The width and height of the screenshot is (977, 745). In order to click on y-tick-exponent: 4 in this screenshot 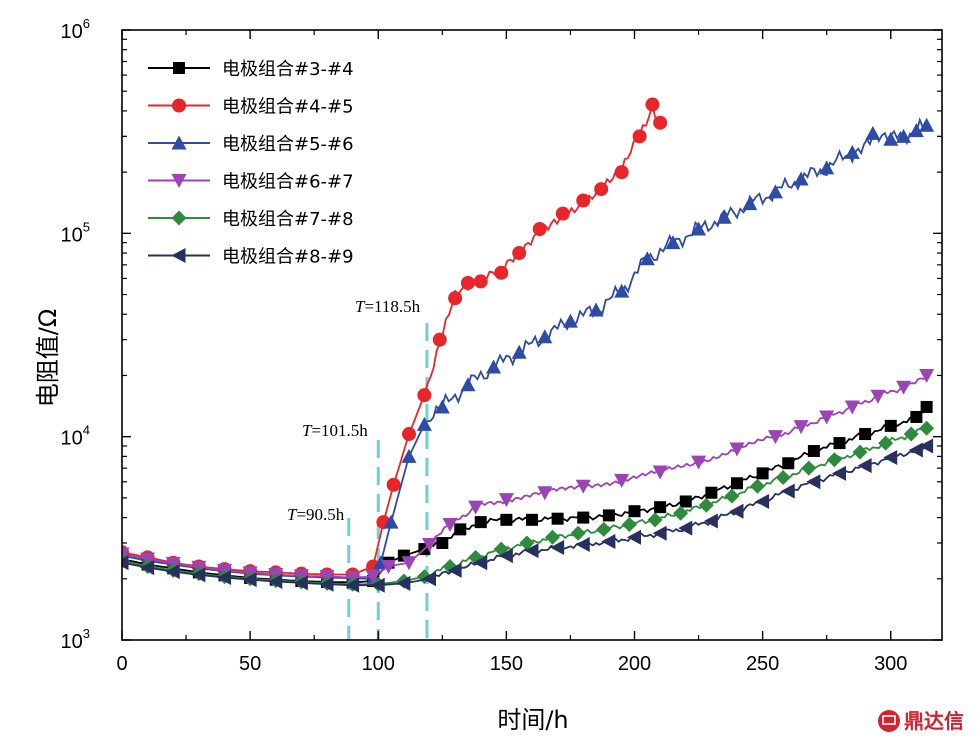, I will do `click(86, 430)`.